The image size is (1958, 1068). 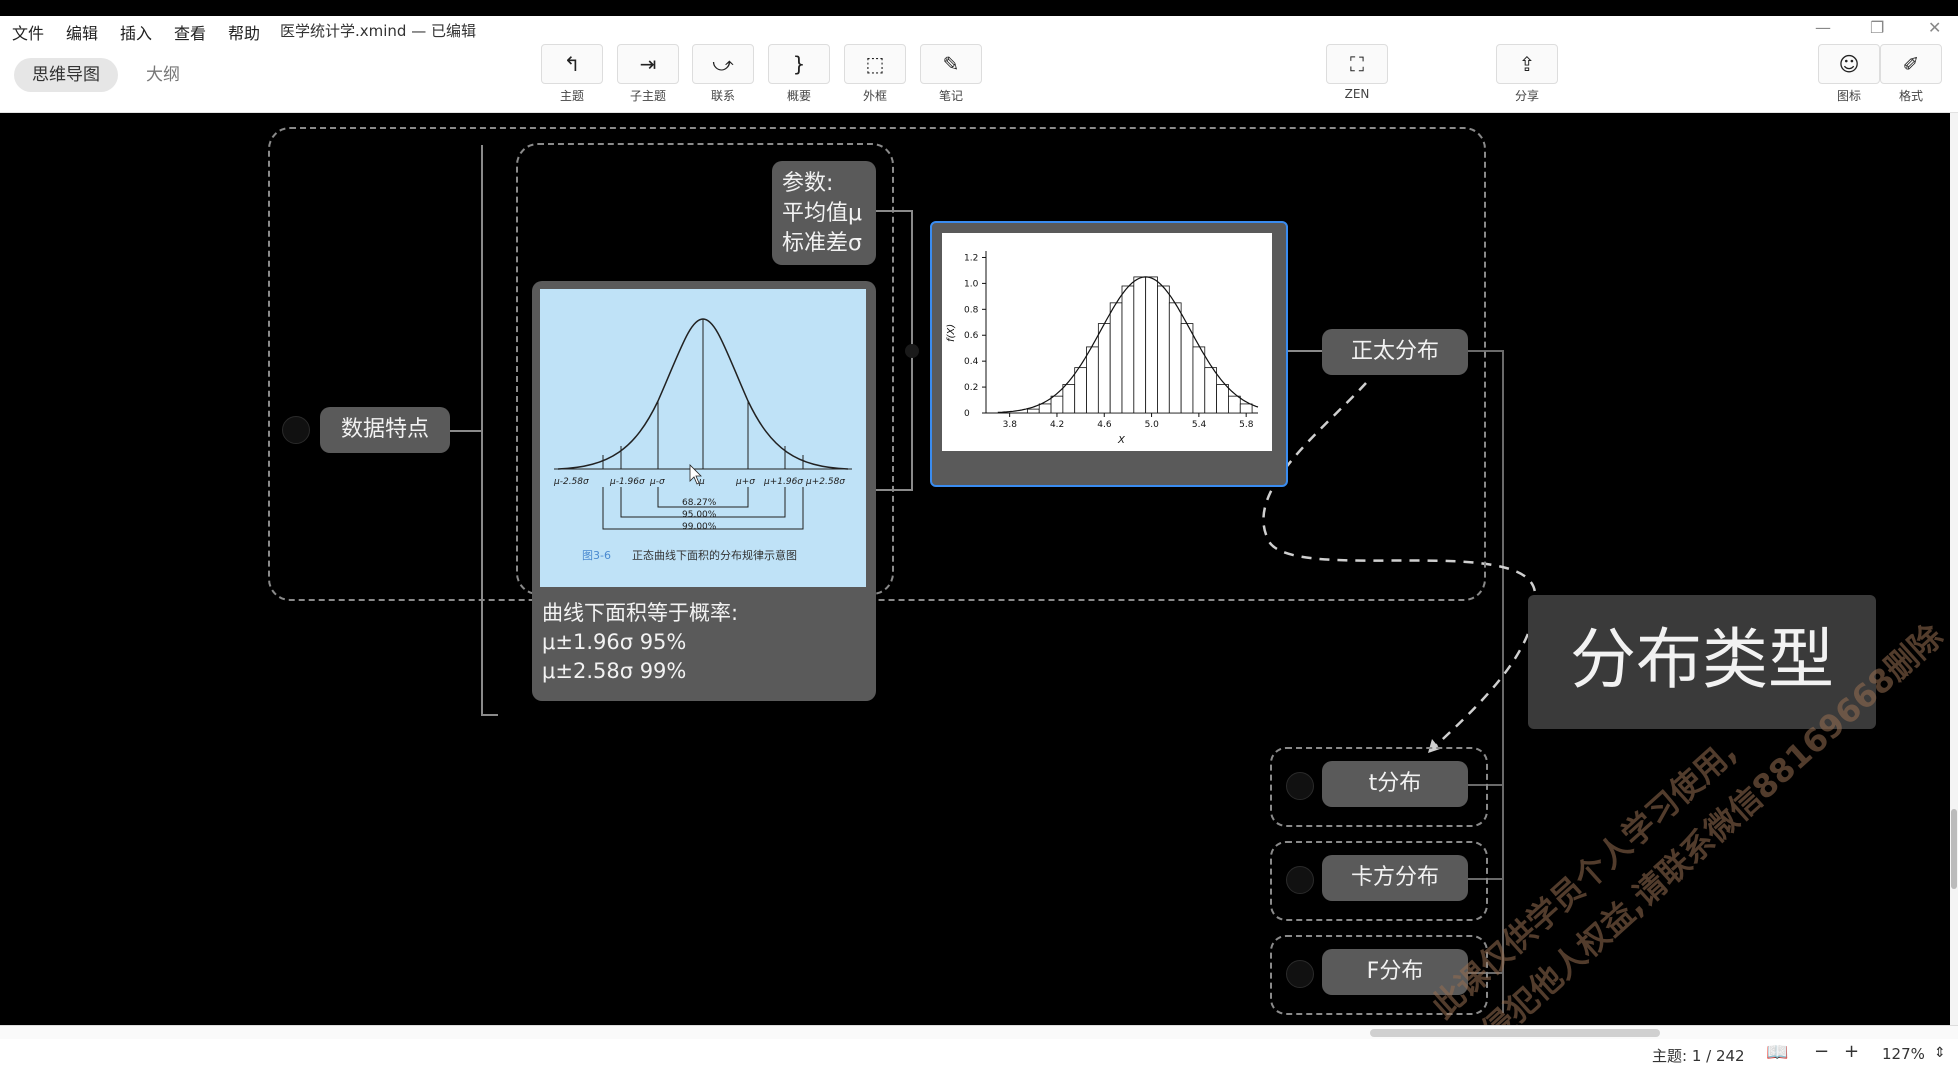 What do you see at coordinates (1300, 786) in the screenshot?
I see `t-collapse-handle` at bounding box center [1300, 786].